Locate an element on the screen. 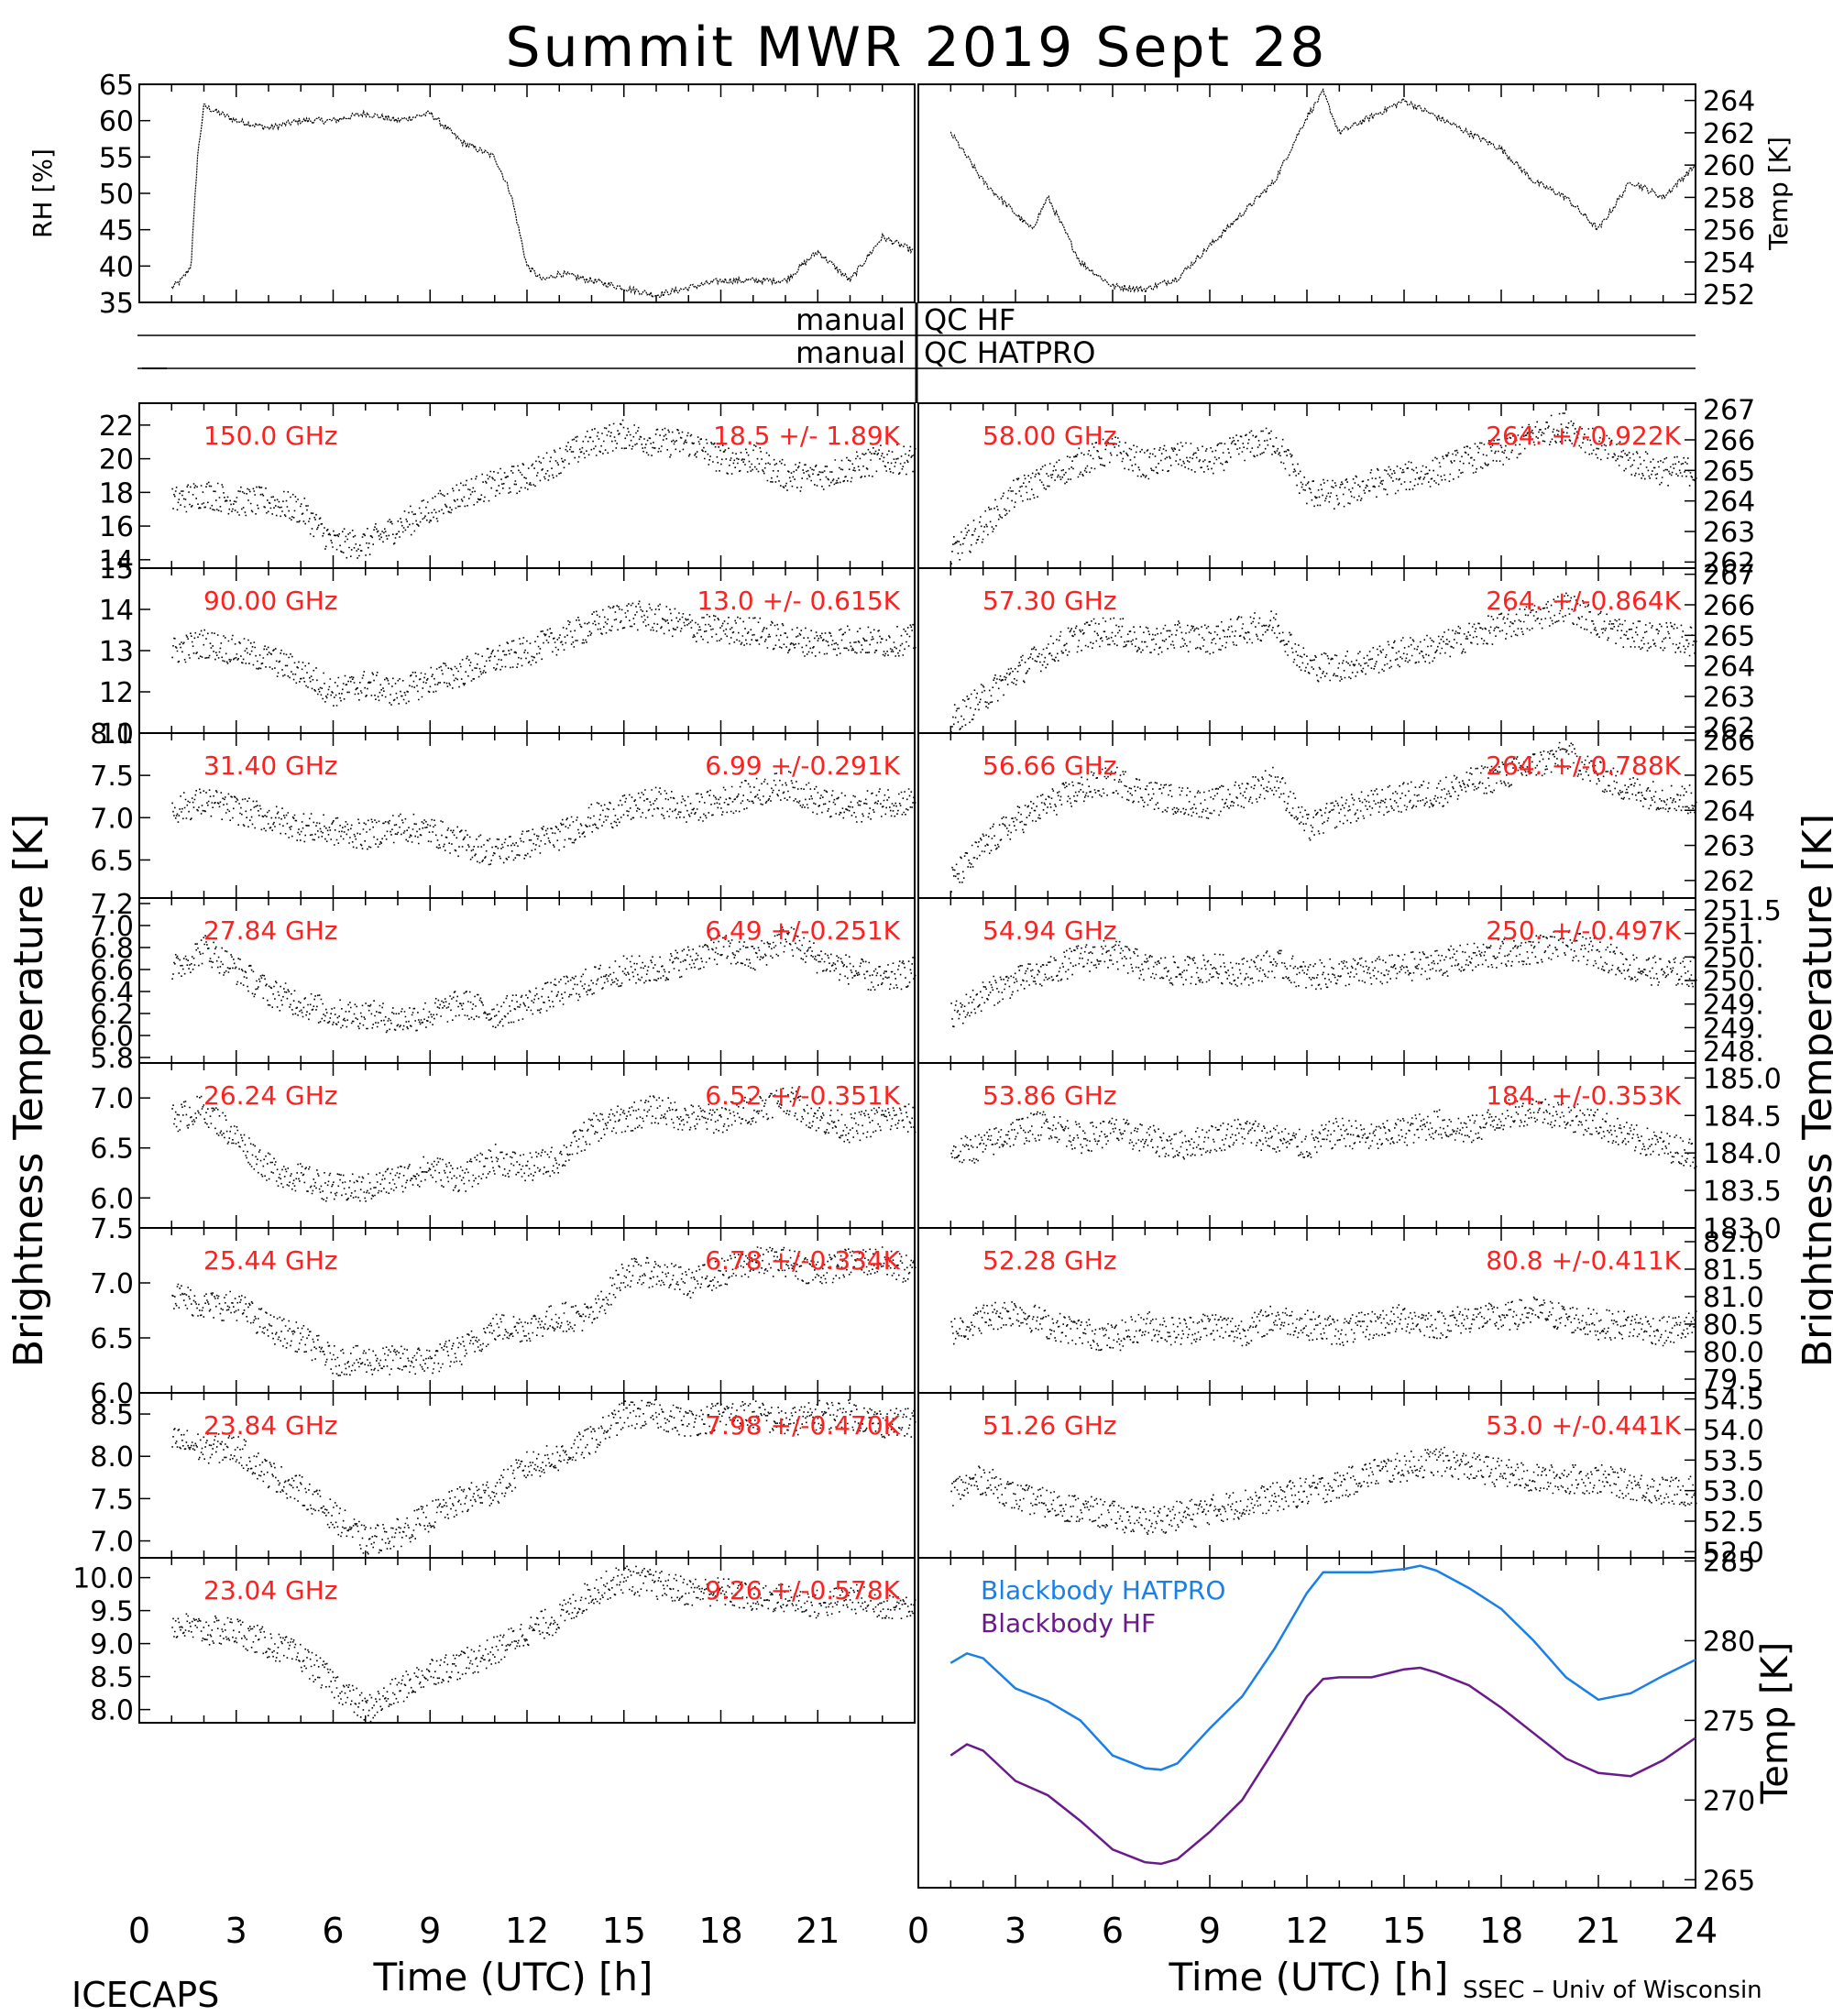 The height and width of the screenshot is (2016, 1833). channel-stat: 250. +/-0.497K is located at coordinates (1583, 930).